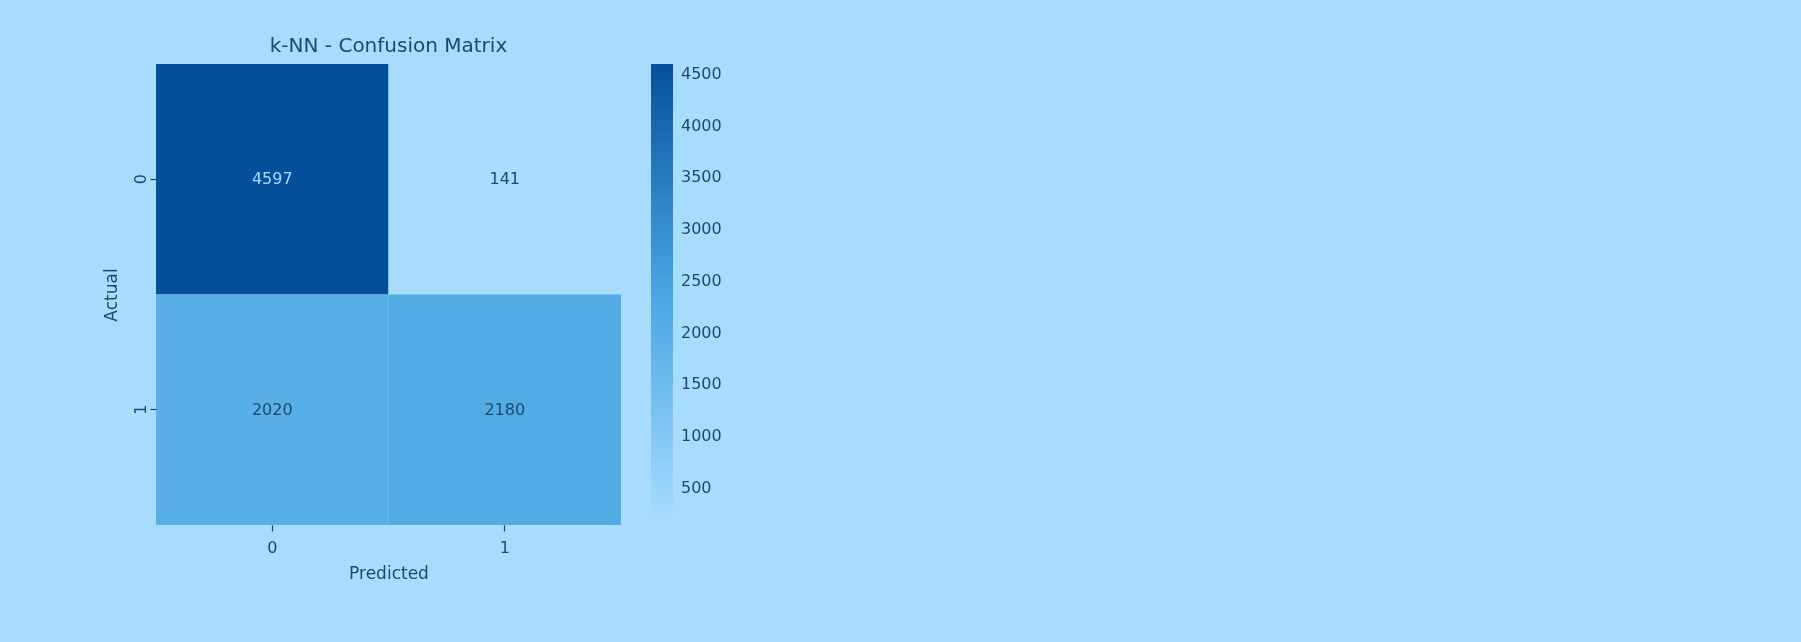  I want to click on color-bar-label: 4000, so click(701, 125).